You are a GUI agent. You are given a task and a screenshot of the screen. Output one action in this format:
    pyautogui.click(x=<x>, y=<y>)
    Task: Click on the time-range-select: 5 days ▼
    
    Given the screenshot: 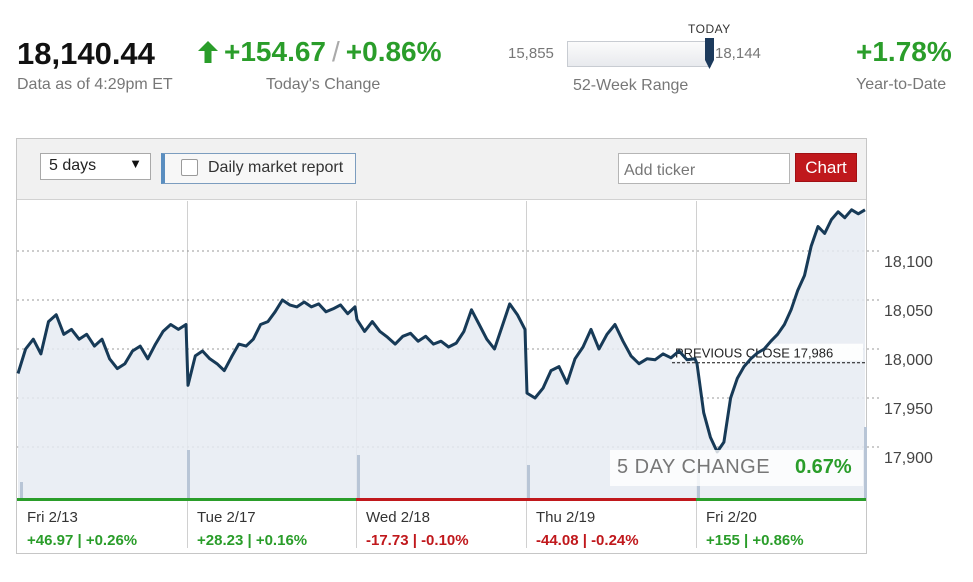 What is the action you would take?
    pyautogui.click(x=95, y=166)
    